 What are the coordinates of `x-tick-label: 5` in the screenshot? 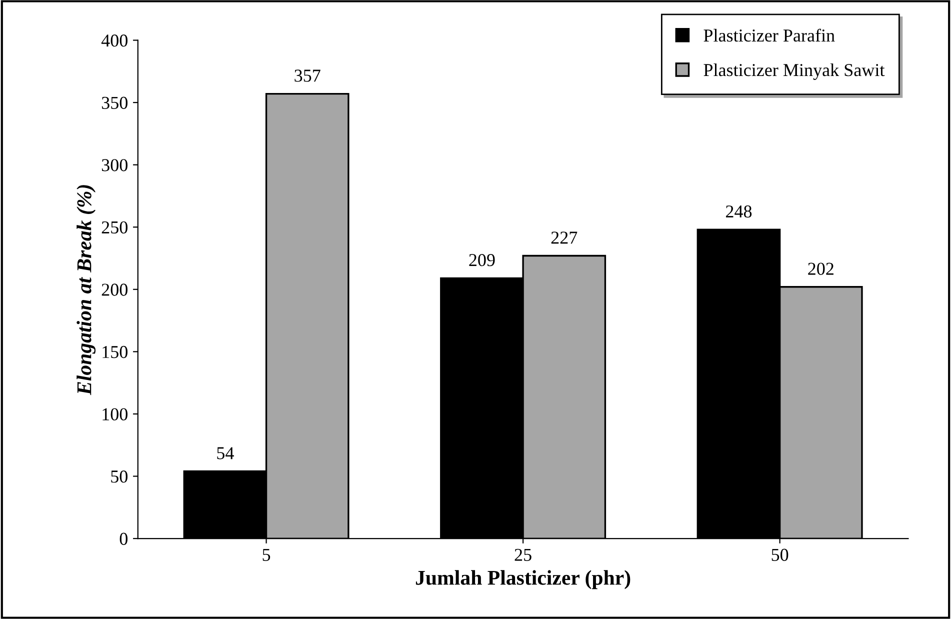 It's located at (266, 554).